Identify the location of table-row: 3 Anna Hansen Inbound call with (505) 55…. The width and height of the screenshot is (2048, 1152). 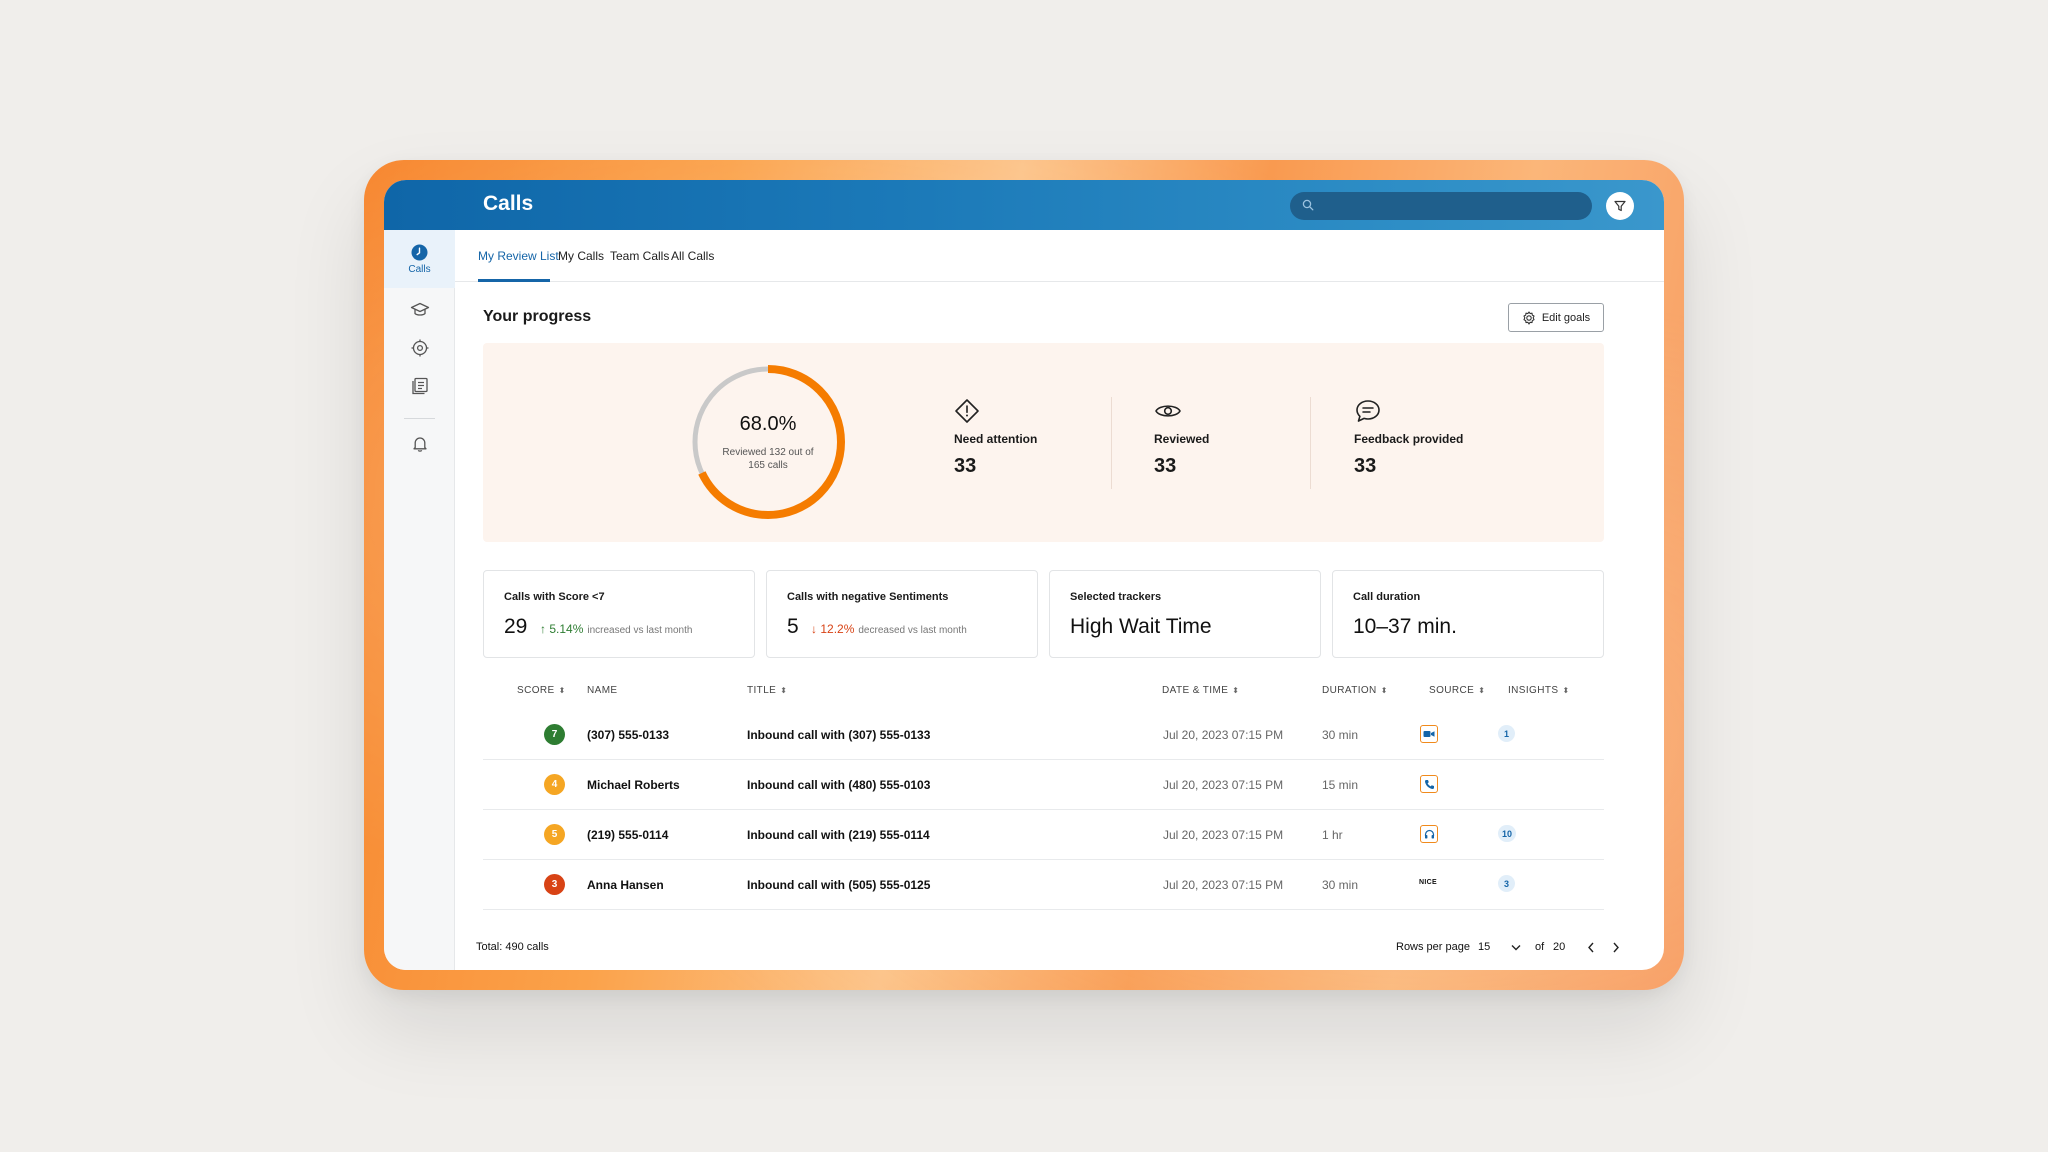
(1043, 885).